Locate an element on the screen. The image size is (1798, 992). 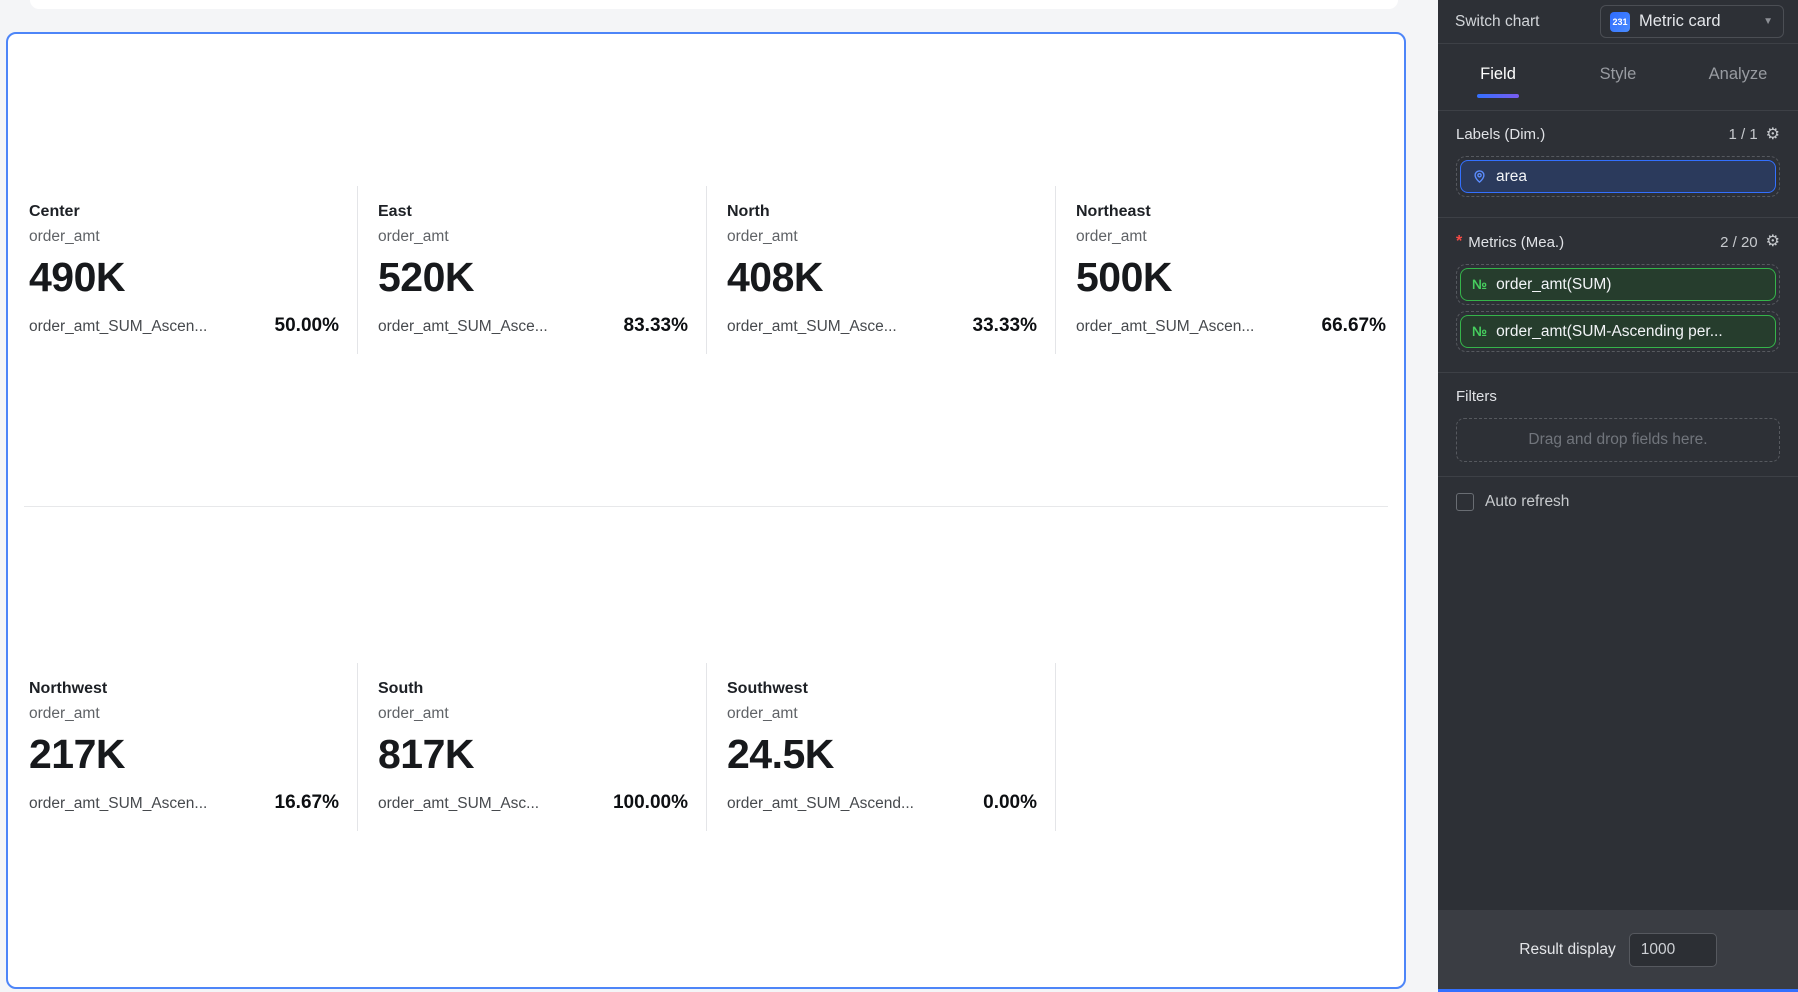
labels-dimension-section: Labels (Dim.) 1 / 1 ⚙ area is located at coordinates (1618, 164).